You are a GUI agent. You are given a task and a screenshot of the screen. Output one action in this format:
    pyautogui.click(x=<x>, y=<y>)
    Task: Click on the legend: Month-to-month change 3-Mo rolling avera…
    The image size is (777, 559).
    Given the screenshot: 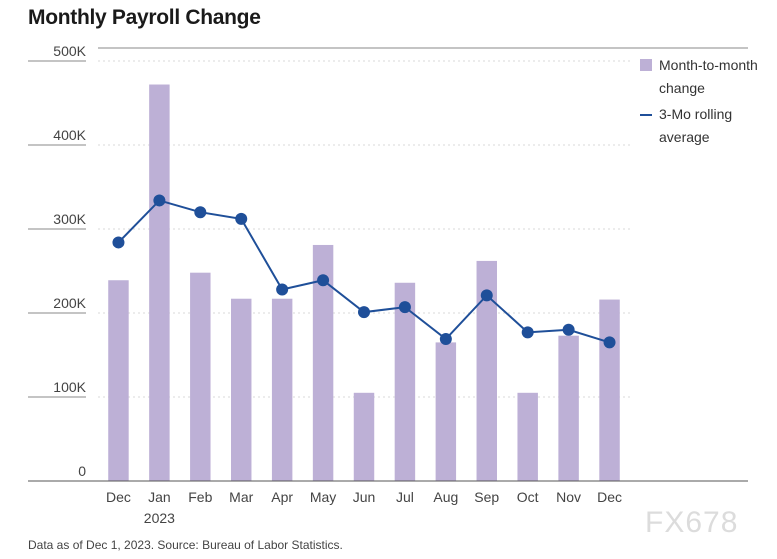 What is the action you would take?
    pyautogui.click(x=705, y=103)
    